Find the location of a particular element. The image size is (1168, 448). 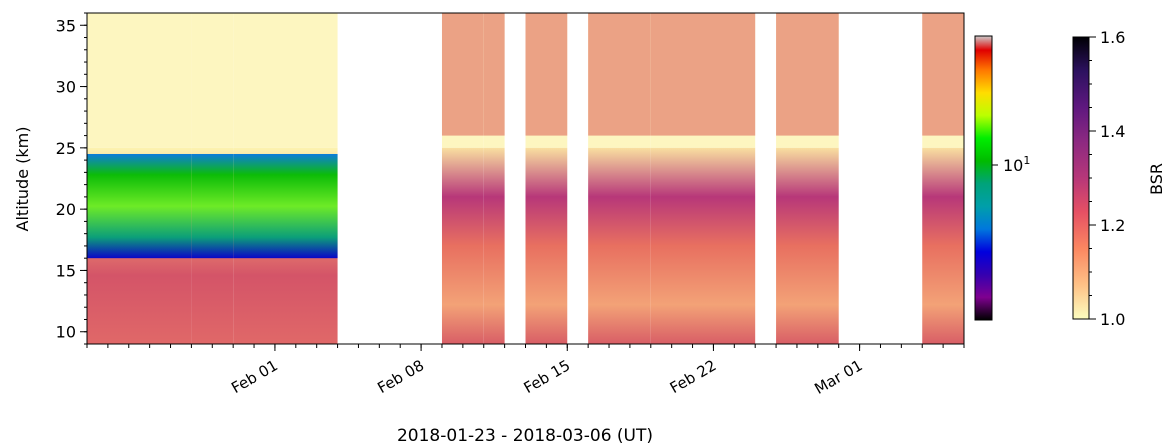

y-tick-label: 25 is located at coordinates (66, 148).